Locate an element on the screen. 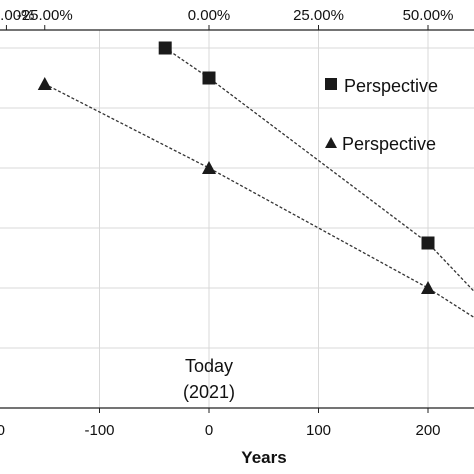  x-tick-label-0: -200 is located at coordinates (2, 430).